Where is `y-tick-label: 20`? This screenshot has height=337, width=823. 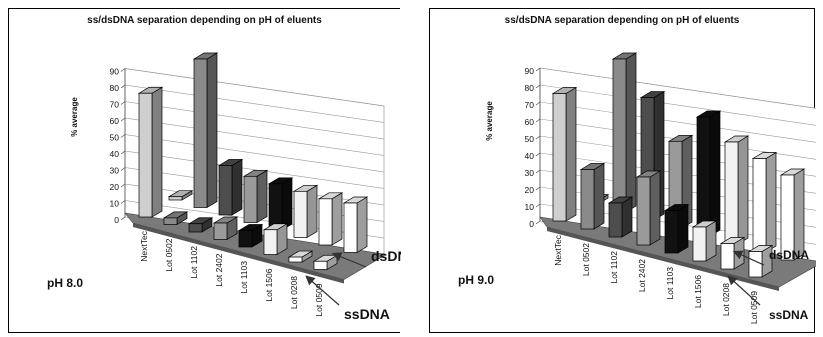 y-tick-label: 20 is located at coordinates (115, 187).